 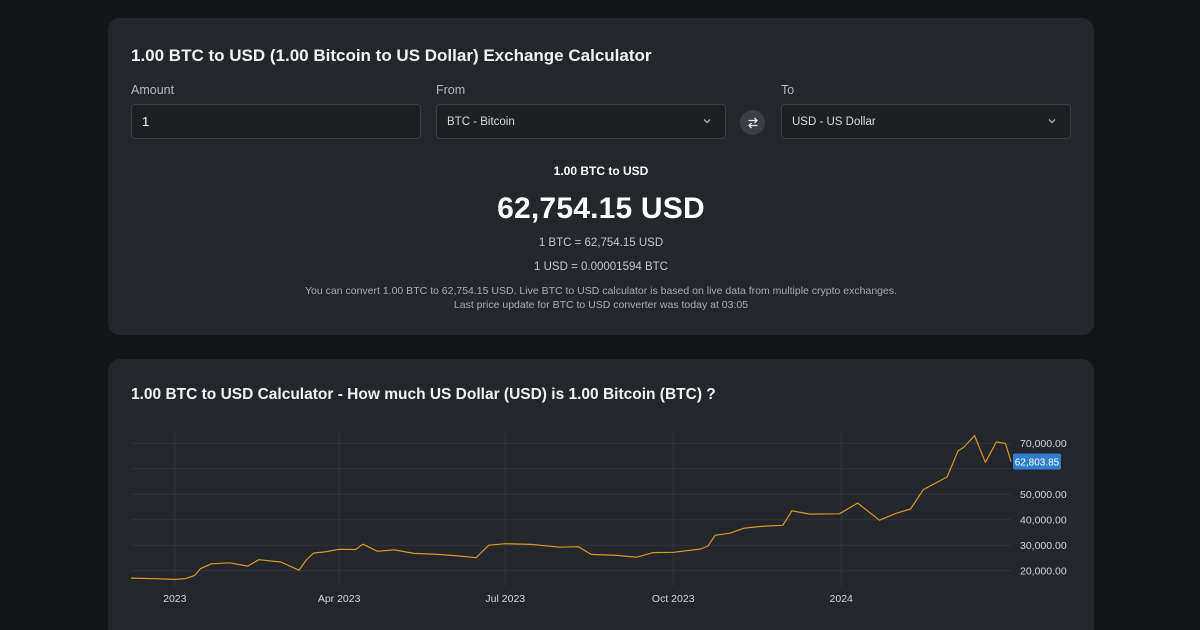 I want to click on y-tick-label: 20,000.00, so click(x=1043, y=572).